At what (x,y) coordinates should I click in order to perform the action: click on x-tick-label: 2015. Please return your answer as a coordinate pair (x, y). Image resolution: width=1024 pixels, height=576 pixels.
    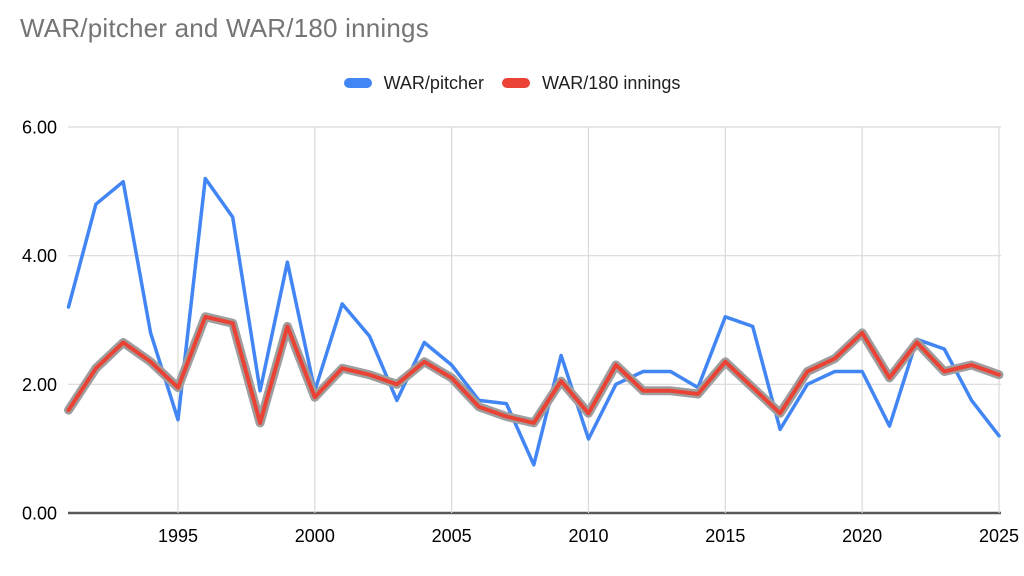
    Looking at the image, I should click on (725, 536).